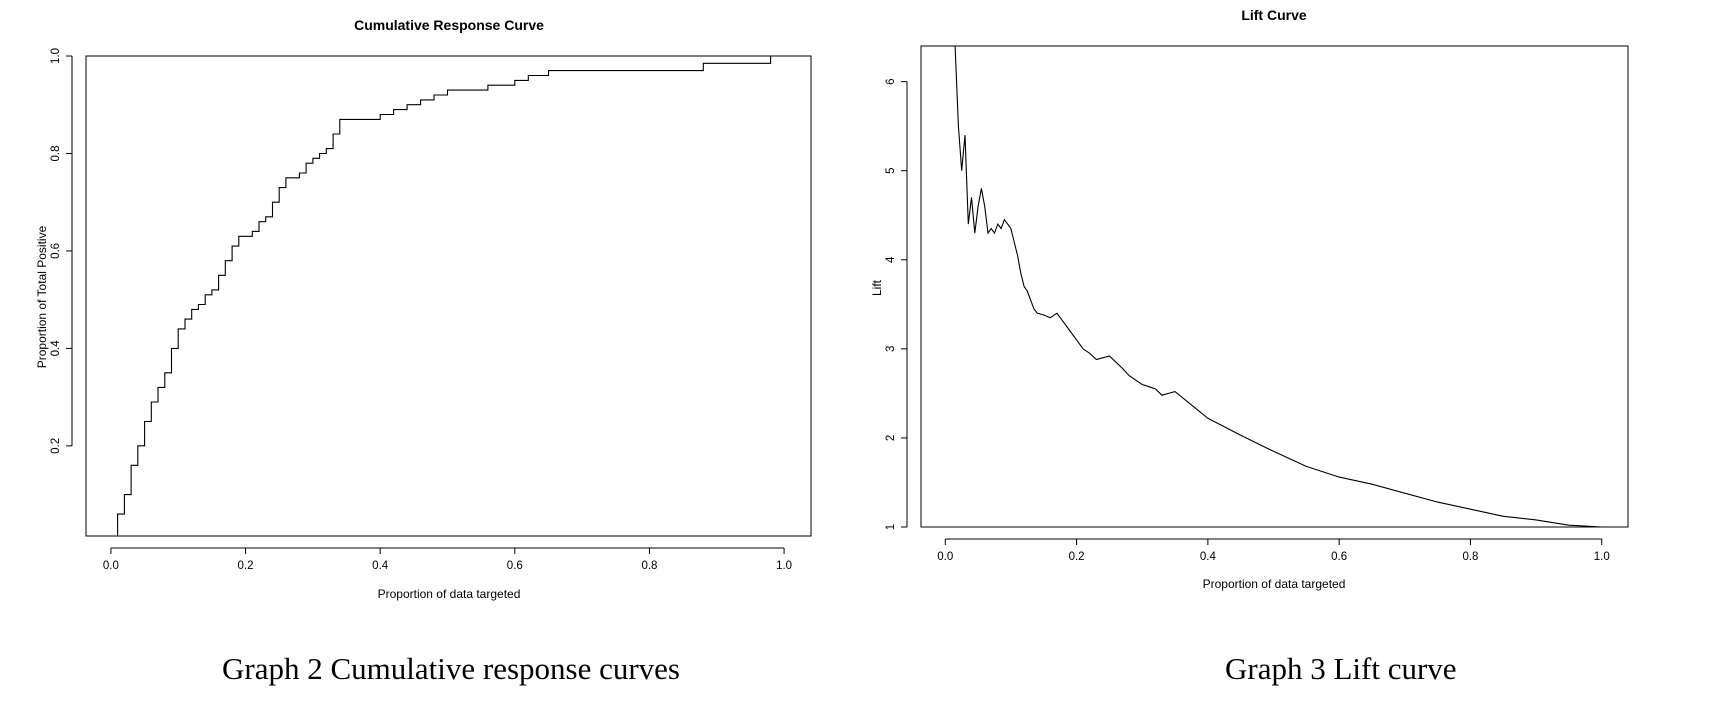 This screenshot has height=715, width=1712. What do you see at coordinates (449, 594) in the screenshot?
I see `cumulative-x-axis-label: Proportion of data targeted` at bounding box center [449, 594].